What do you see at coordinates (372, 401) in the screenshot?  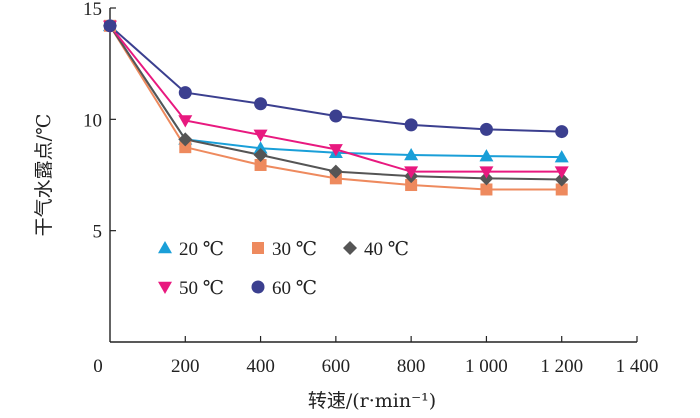 I see `x-axis-title: 转速/(r·min⁻¹)` at bounding box center [372, 401].